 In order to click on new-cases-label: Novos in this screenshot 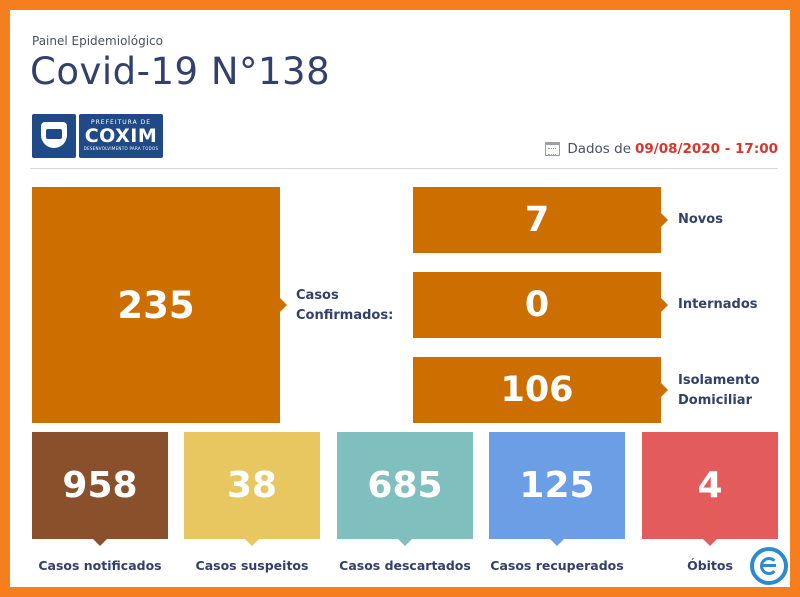, I will do `click(700, 220)`.